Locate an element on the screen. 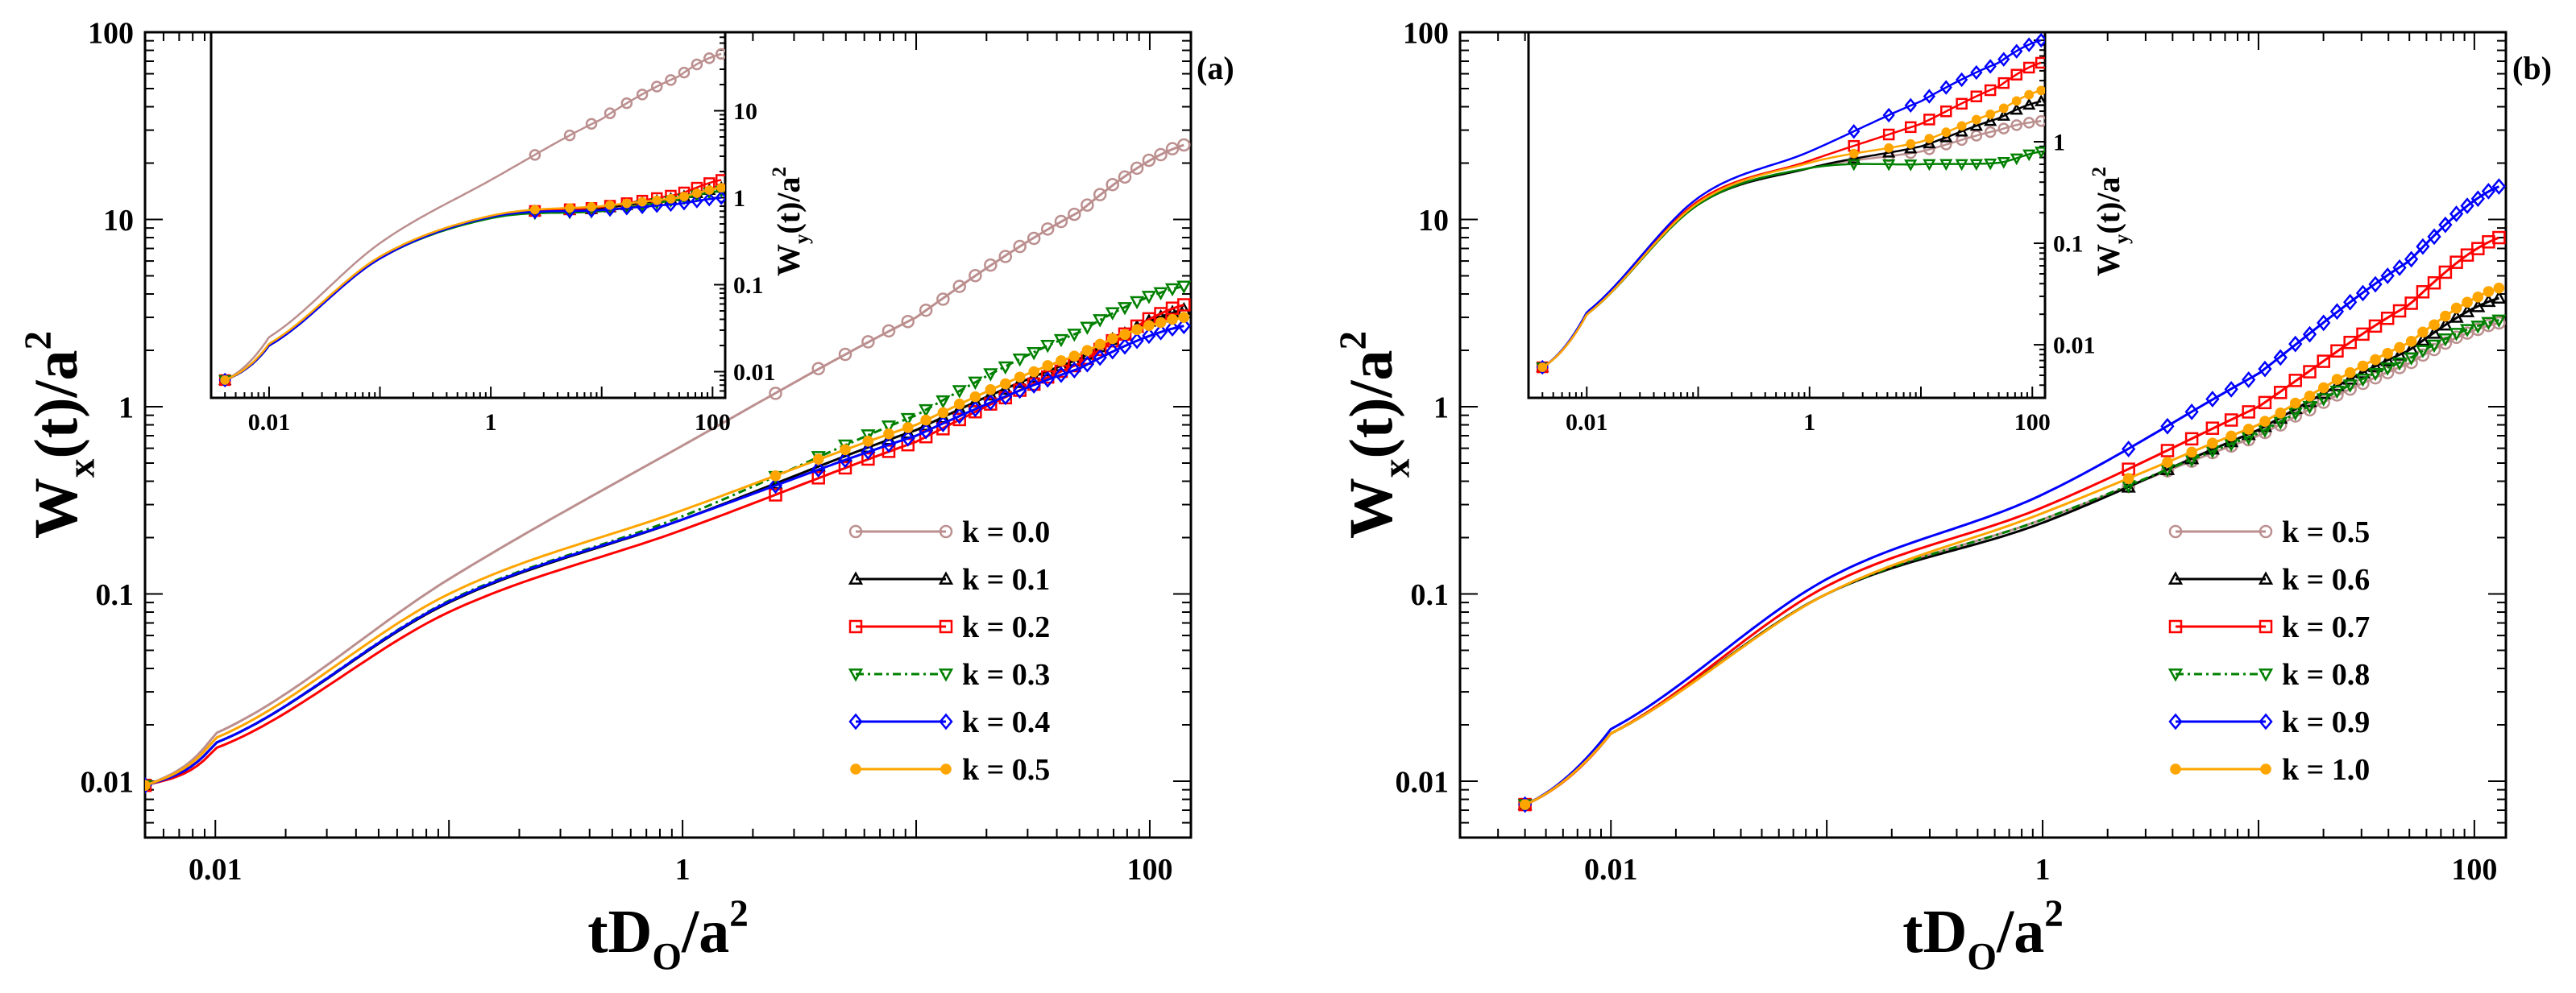 This screenshot has width=2576, height=993. panel-a-inset-y-tick-label: 0.1 is located at coordinates (748, 285).